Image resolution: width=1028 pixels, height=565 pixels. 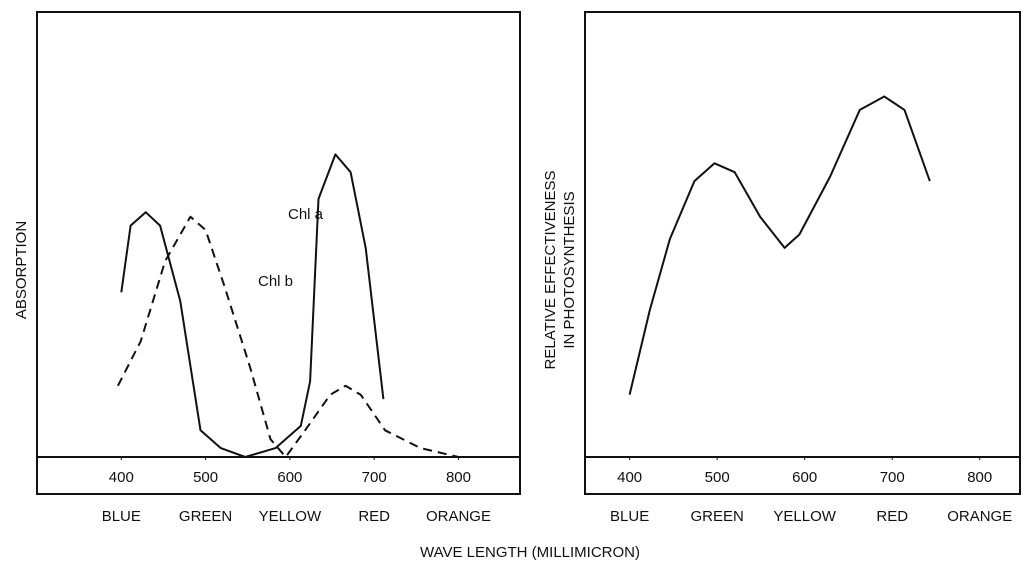 I want to click on series-label: Chl b, so click(x=275, y=281).